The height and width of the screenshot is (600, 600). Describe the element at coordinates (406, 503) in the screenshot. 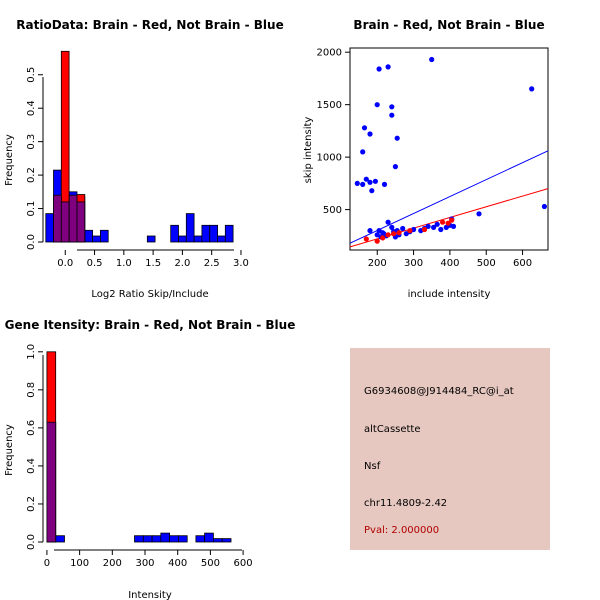

I see `chromosome-location: chr11.4809-2.42` at that location.